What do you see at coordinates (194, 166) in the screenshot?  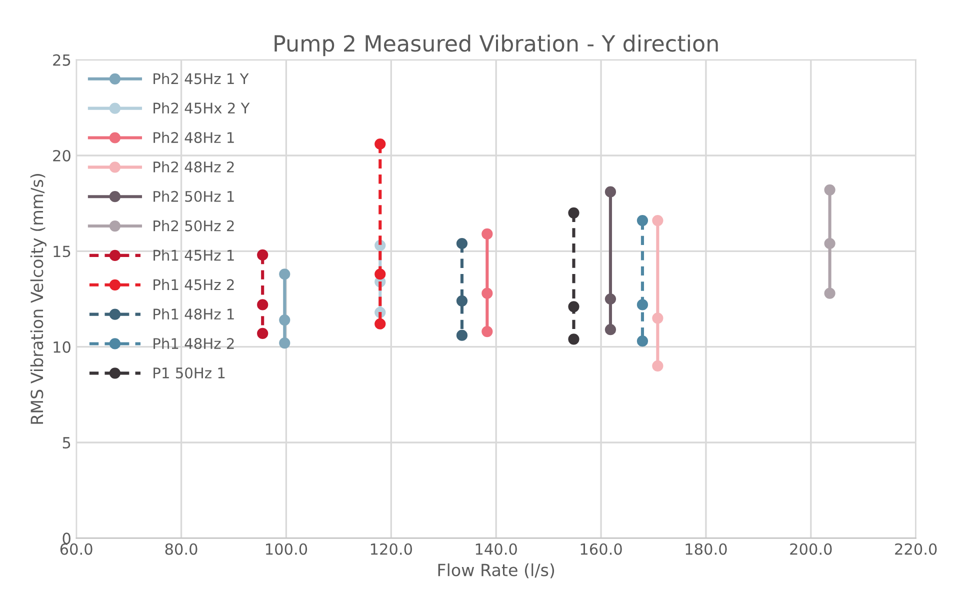 I see `legend-label: Ph2 48Hz 2` at bounding box center [194, 166].